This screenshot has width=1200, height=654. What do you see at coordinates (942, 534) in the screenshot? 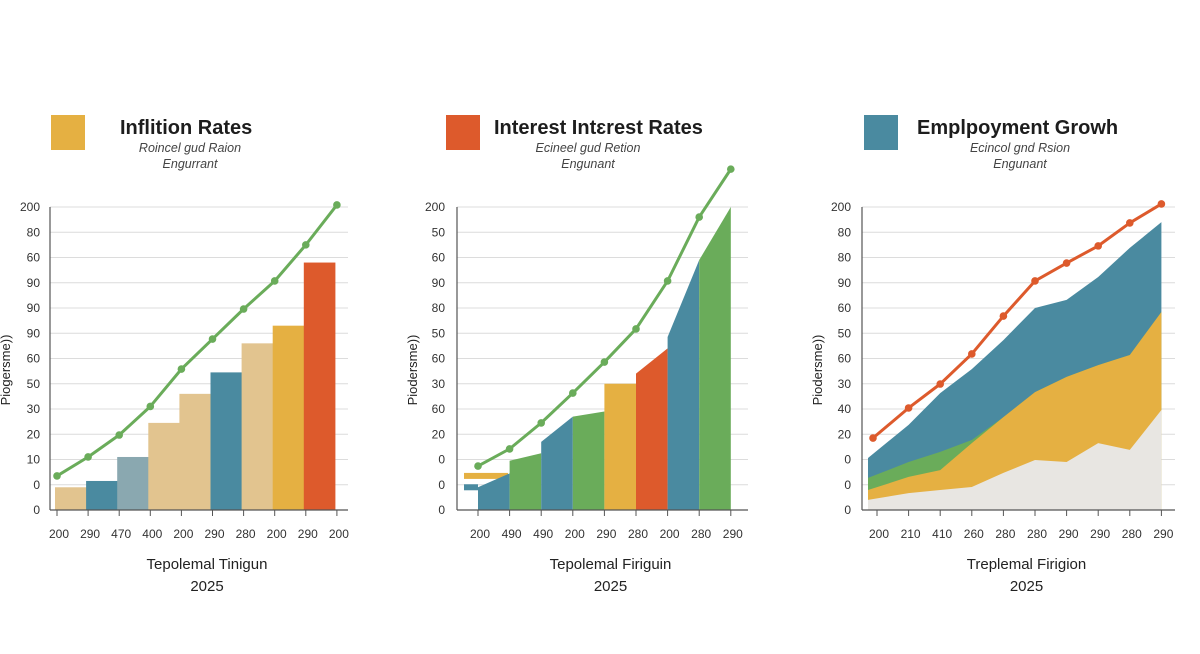
I see `x-tick-label: 410` at bounding box center [942, 534].